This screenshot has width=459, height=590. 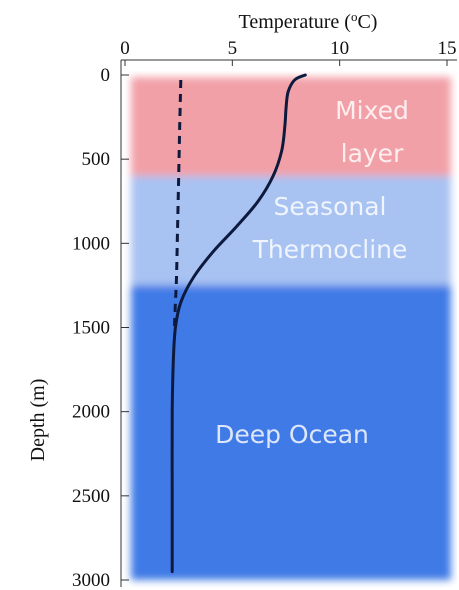 I want to click on x-tick-label: 5, so click(x=233, y=48).